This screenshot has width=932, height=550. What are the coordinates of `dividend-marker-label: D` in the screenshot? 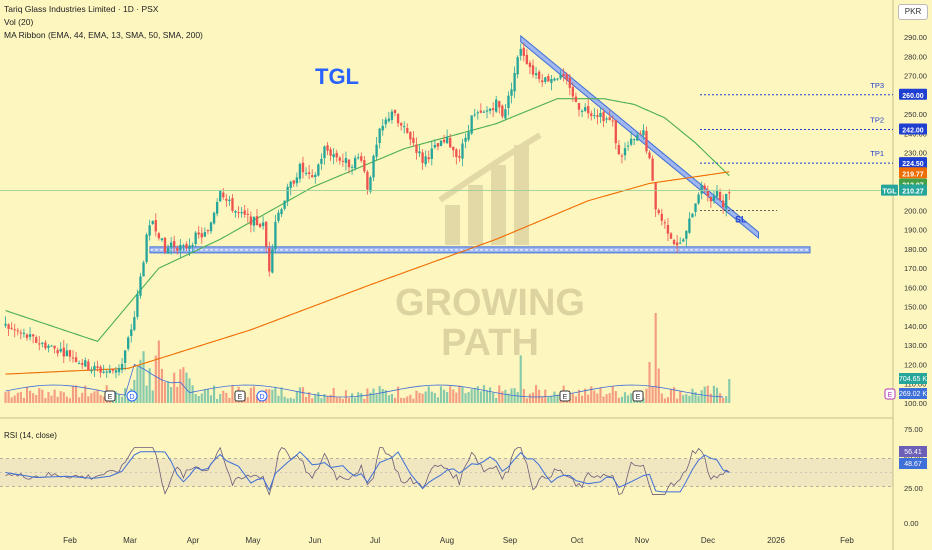 It's located at (261, 397).